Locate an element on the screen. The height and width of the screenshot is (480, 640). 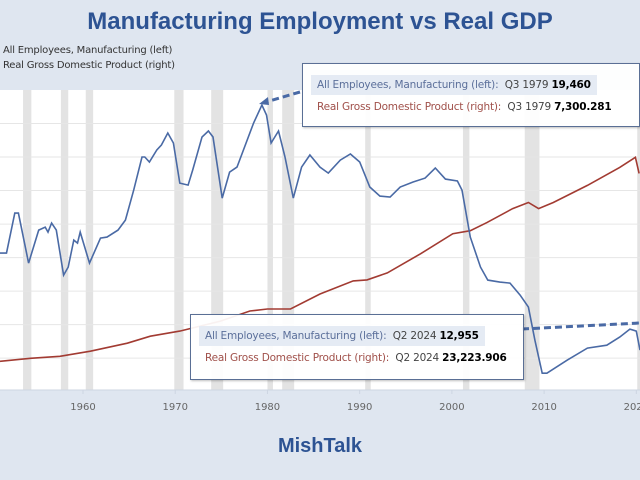
x-tick-label: 1980 is located at coordinates (267, 407).